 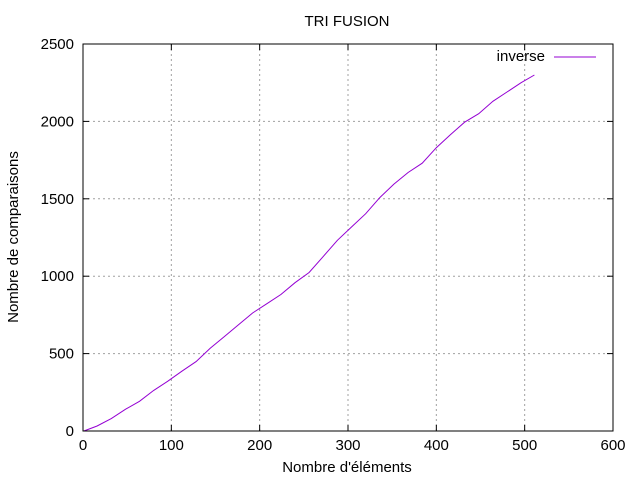 What do you see at coordinates (13, 237) in the screenshot?
I see `y-axis-label: Nombre de comparaisons` at bounding box center [13, 237].